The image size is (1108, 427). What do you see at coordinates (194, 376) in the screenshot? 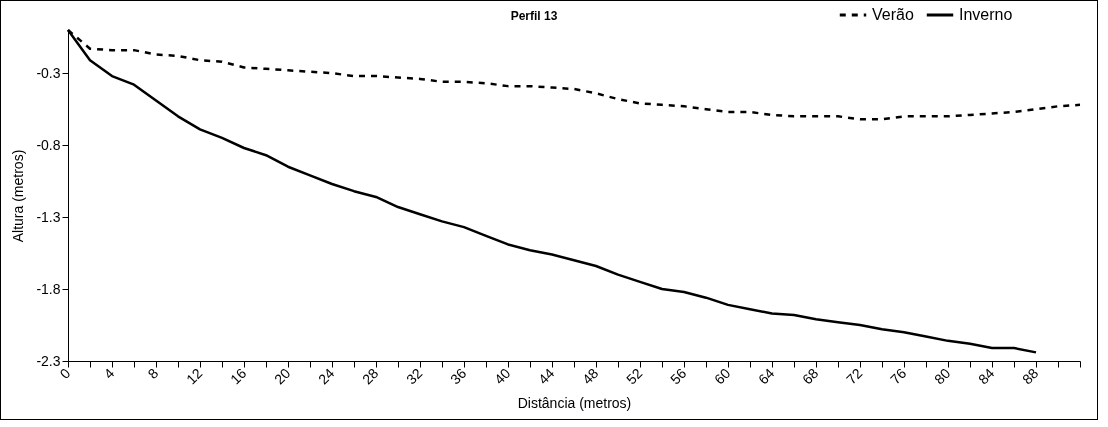
I see `x-tick-label: 12` at bounding box center [194, 376].